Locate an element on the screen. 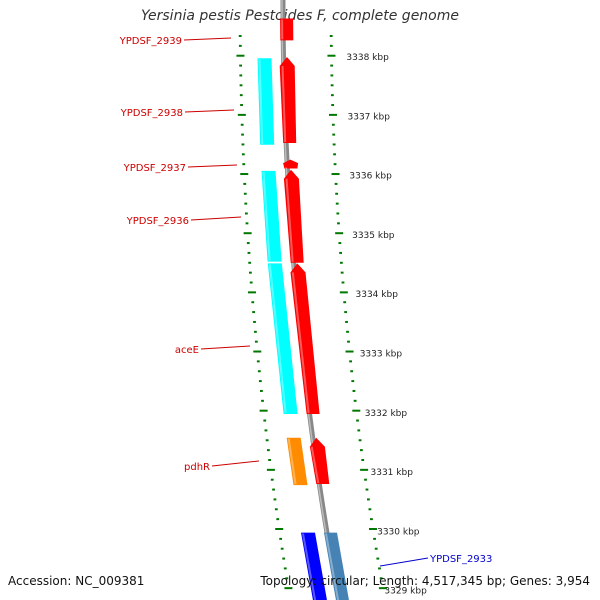  kbp-label: 3329 kbp is located at coordinates (405, 592).